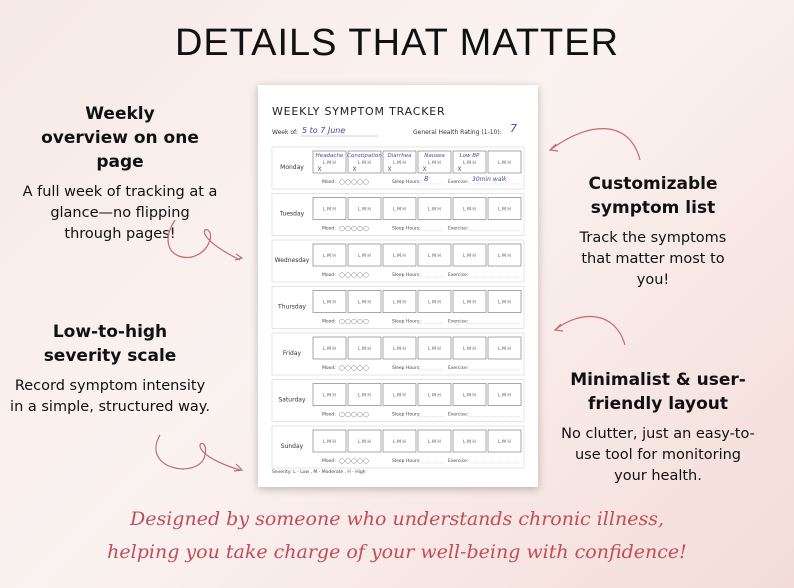 This screenshot has height=588, width=794. I want to click on feature-title: Weekly overview on one page, so click(120, 138).